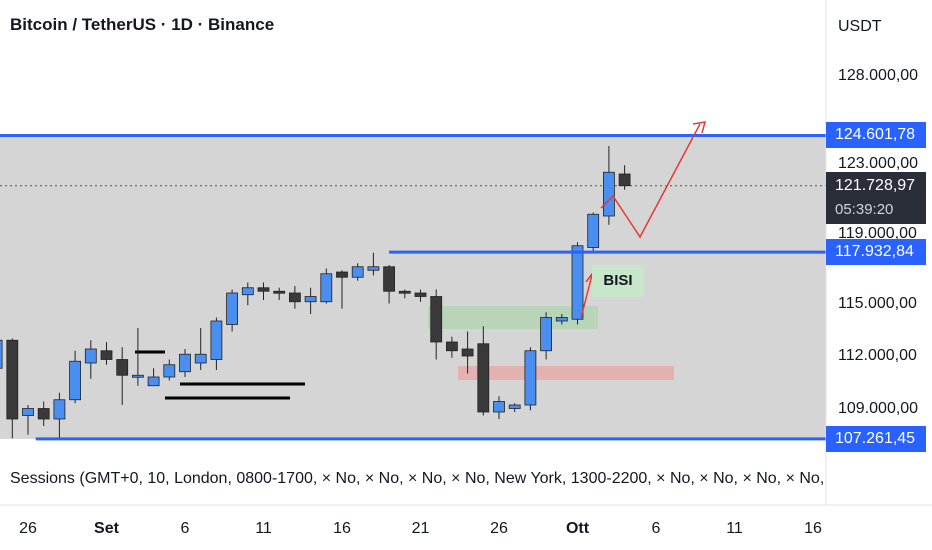 The width and height of the screenshot is (932, 550). Describe the element at coordinates (877, 233) in the screenshot. I see `y-tick-label: 119.000,00` at that location.